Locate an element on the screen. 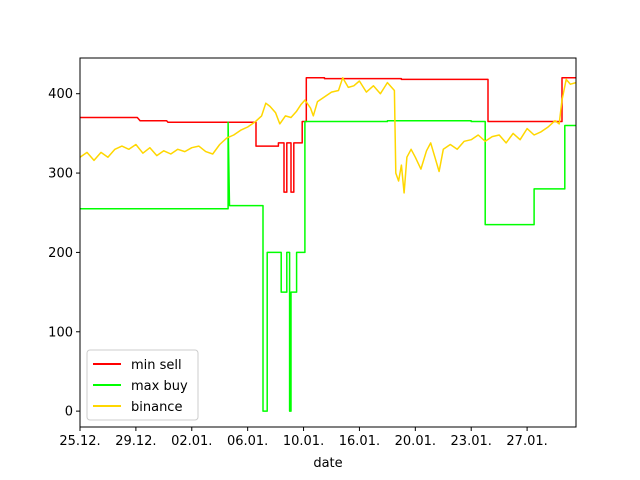  x-tick-label: 25.12. is located at coordinates (79, 441).